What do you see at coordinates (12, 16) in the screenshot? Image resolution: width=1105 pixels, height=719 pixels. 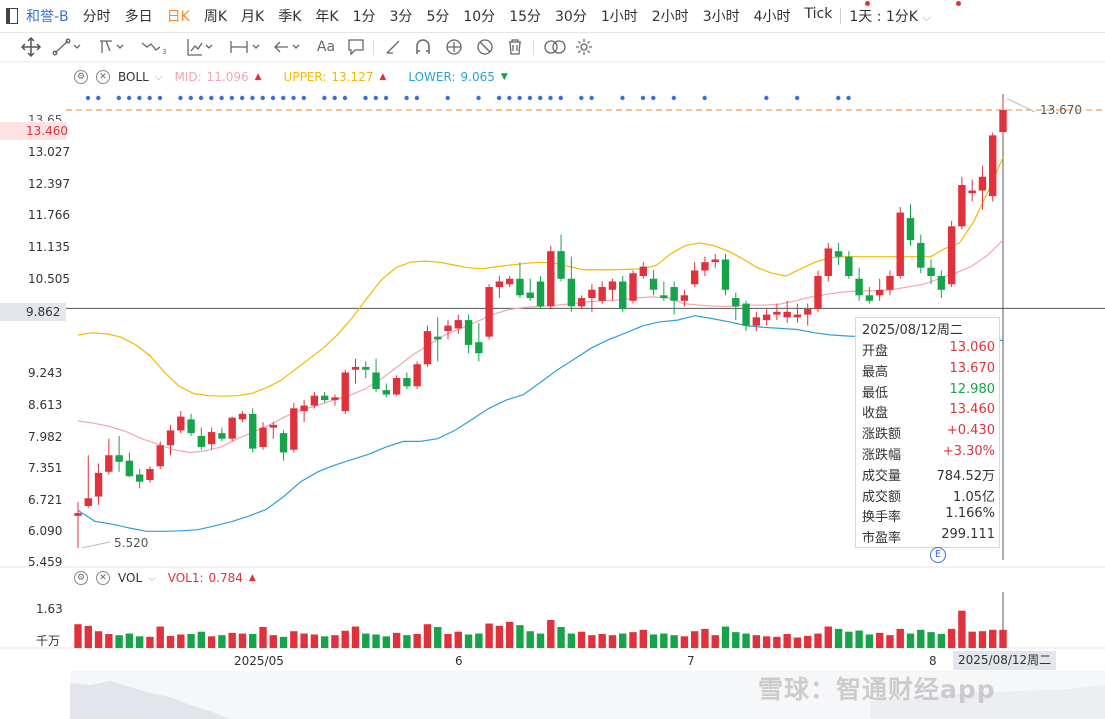 I see `sidebar-toggle-icon` at bounding box center [12, 16].